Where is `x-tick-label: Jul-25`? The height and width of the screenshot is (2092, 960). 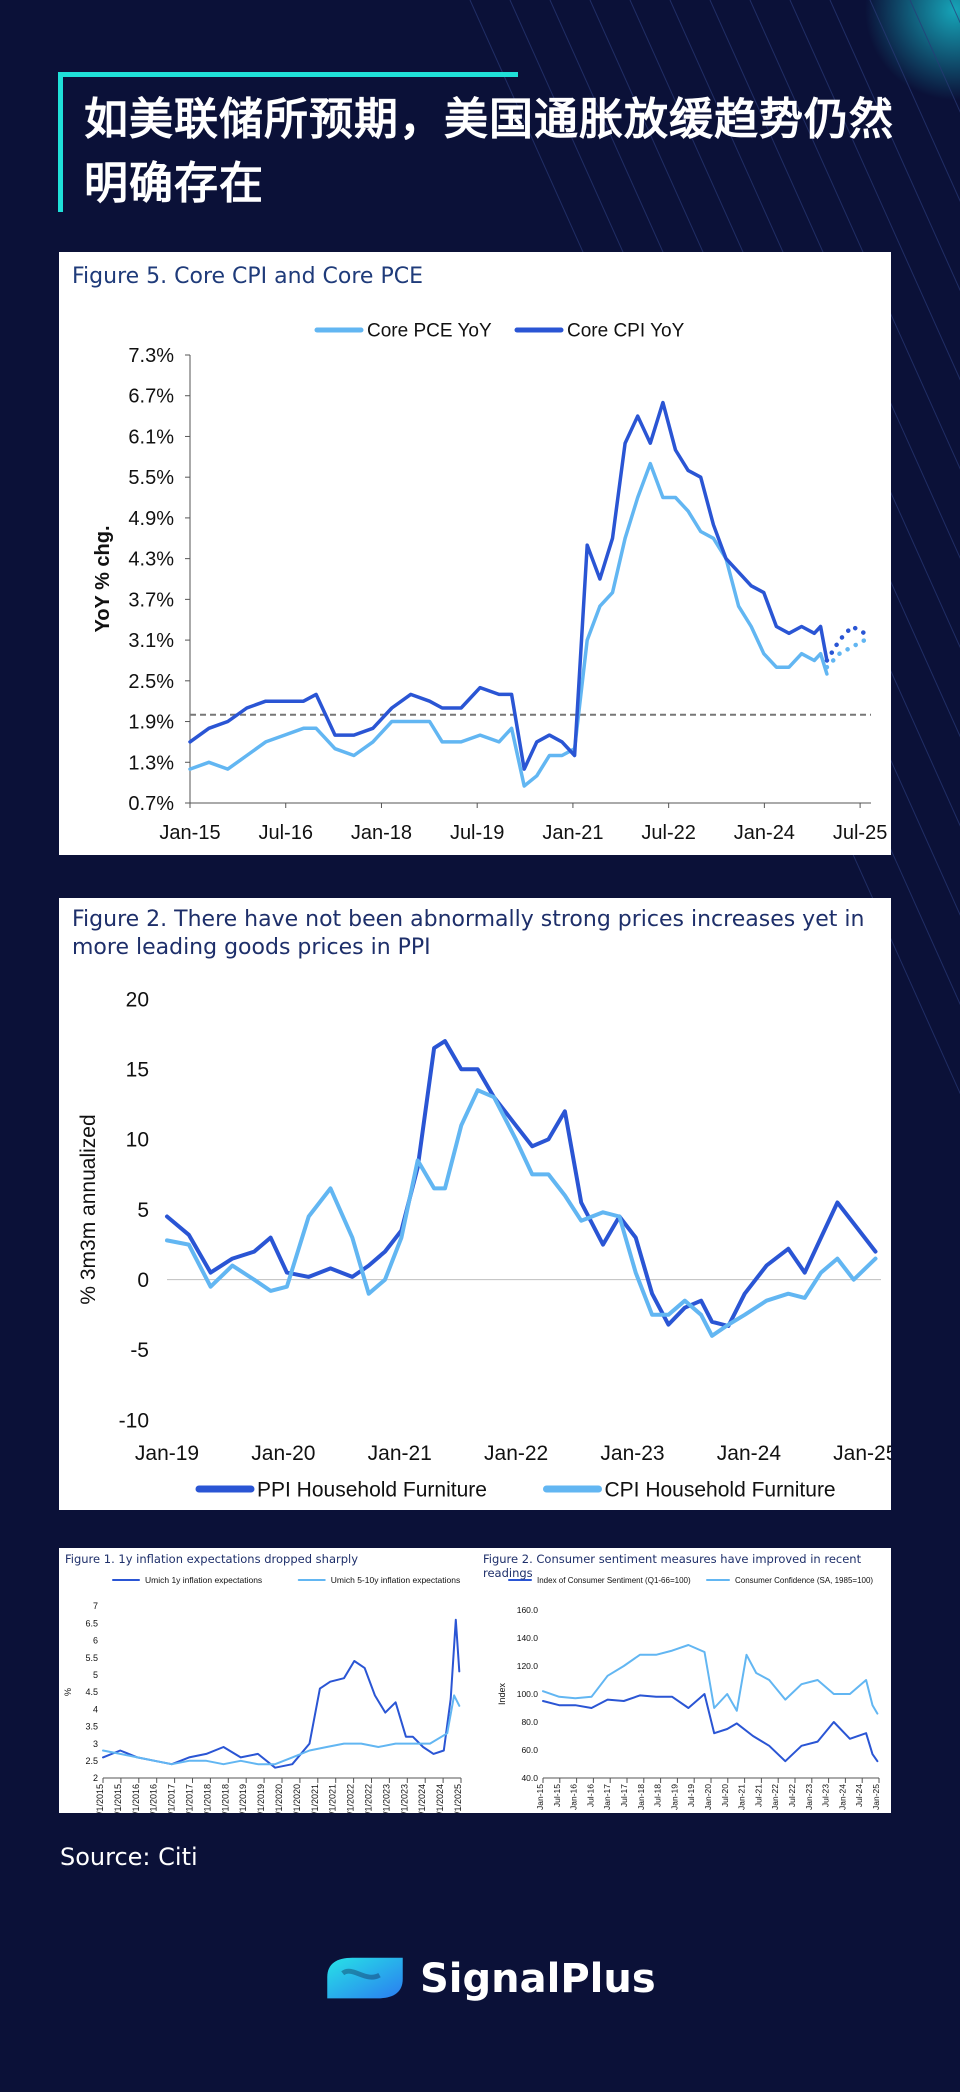
x-tick-label: Jul-25 is located at coordinates (860, 833).